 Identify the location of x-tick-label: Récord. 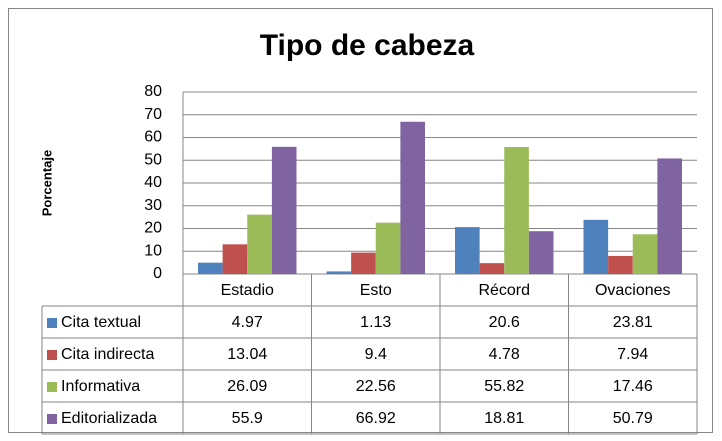
(504, 290).